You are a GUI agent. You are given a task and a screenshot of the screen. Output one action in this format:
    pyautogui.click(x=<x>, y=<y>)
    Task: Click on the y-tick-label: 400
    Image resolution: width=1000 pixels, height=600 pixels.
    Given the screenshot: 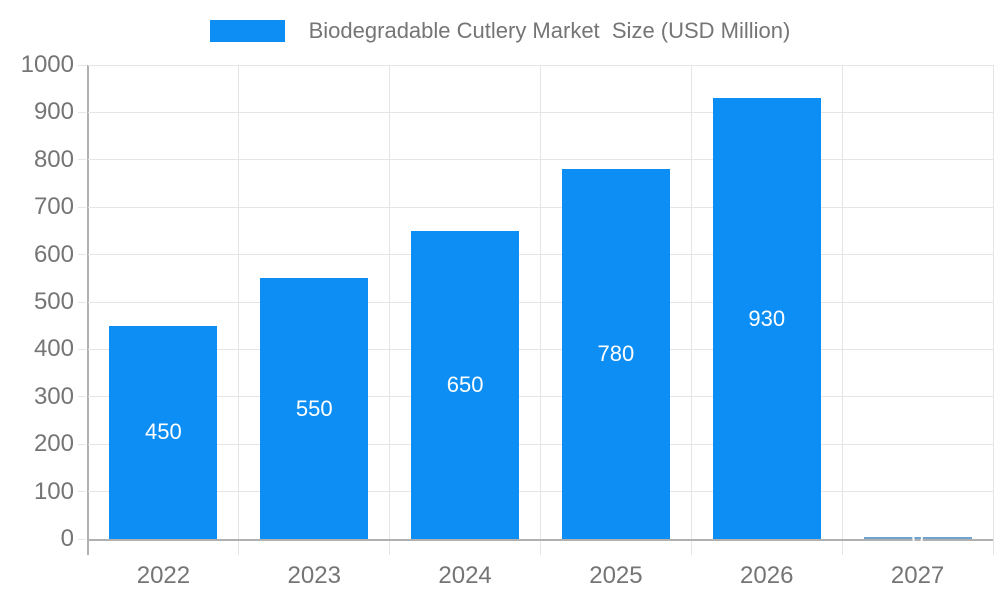 What is the action you would take?
    pyautogui.click(x=53, y=349)
    